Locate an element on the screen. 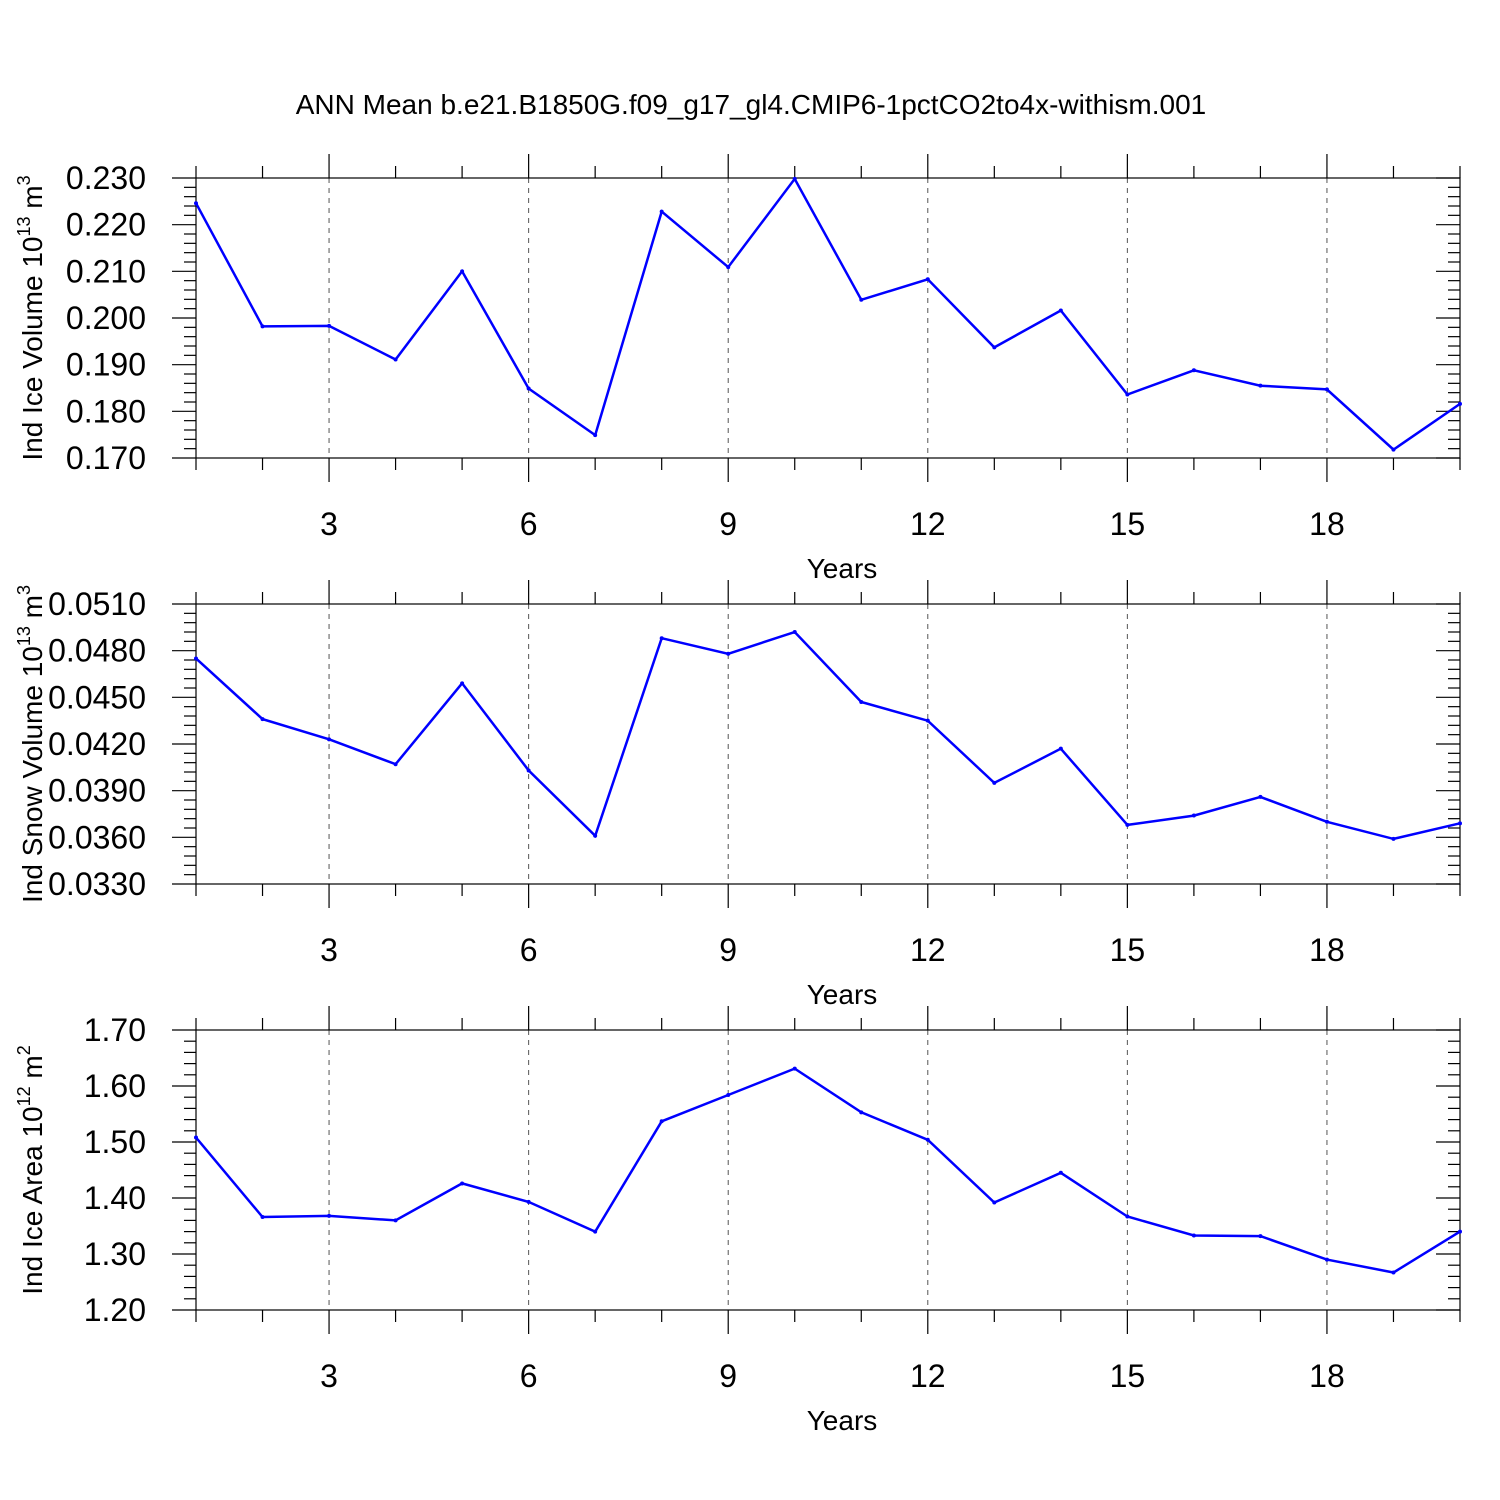 This screenshot has width=1500, height=1500. y-tick-label: 0.210 is located at coordinates (106, 271).